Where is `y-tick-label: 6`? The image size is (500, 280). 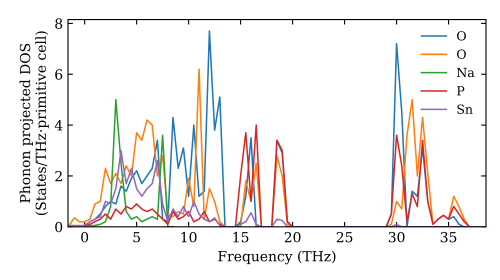
y-tick-label: 6 is located at coordinates (58, 74).